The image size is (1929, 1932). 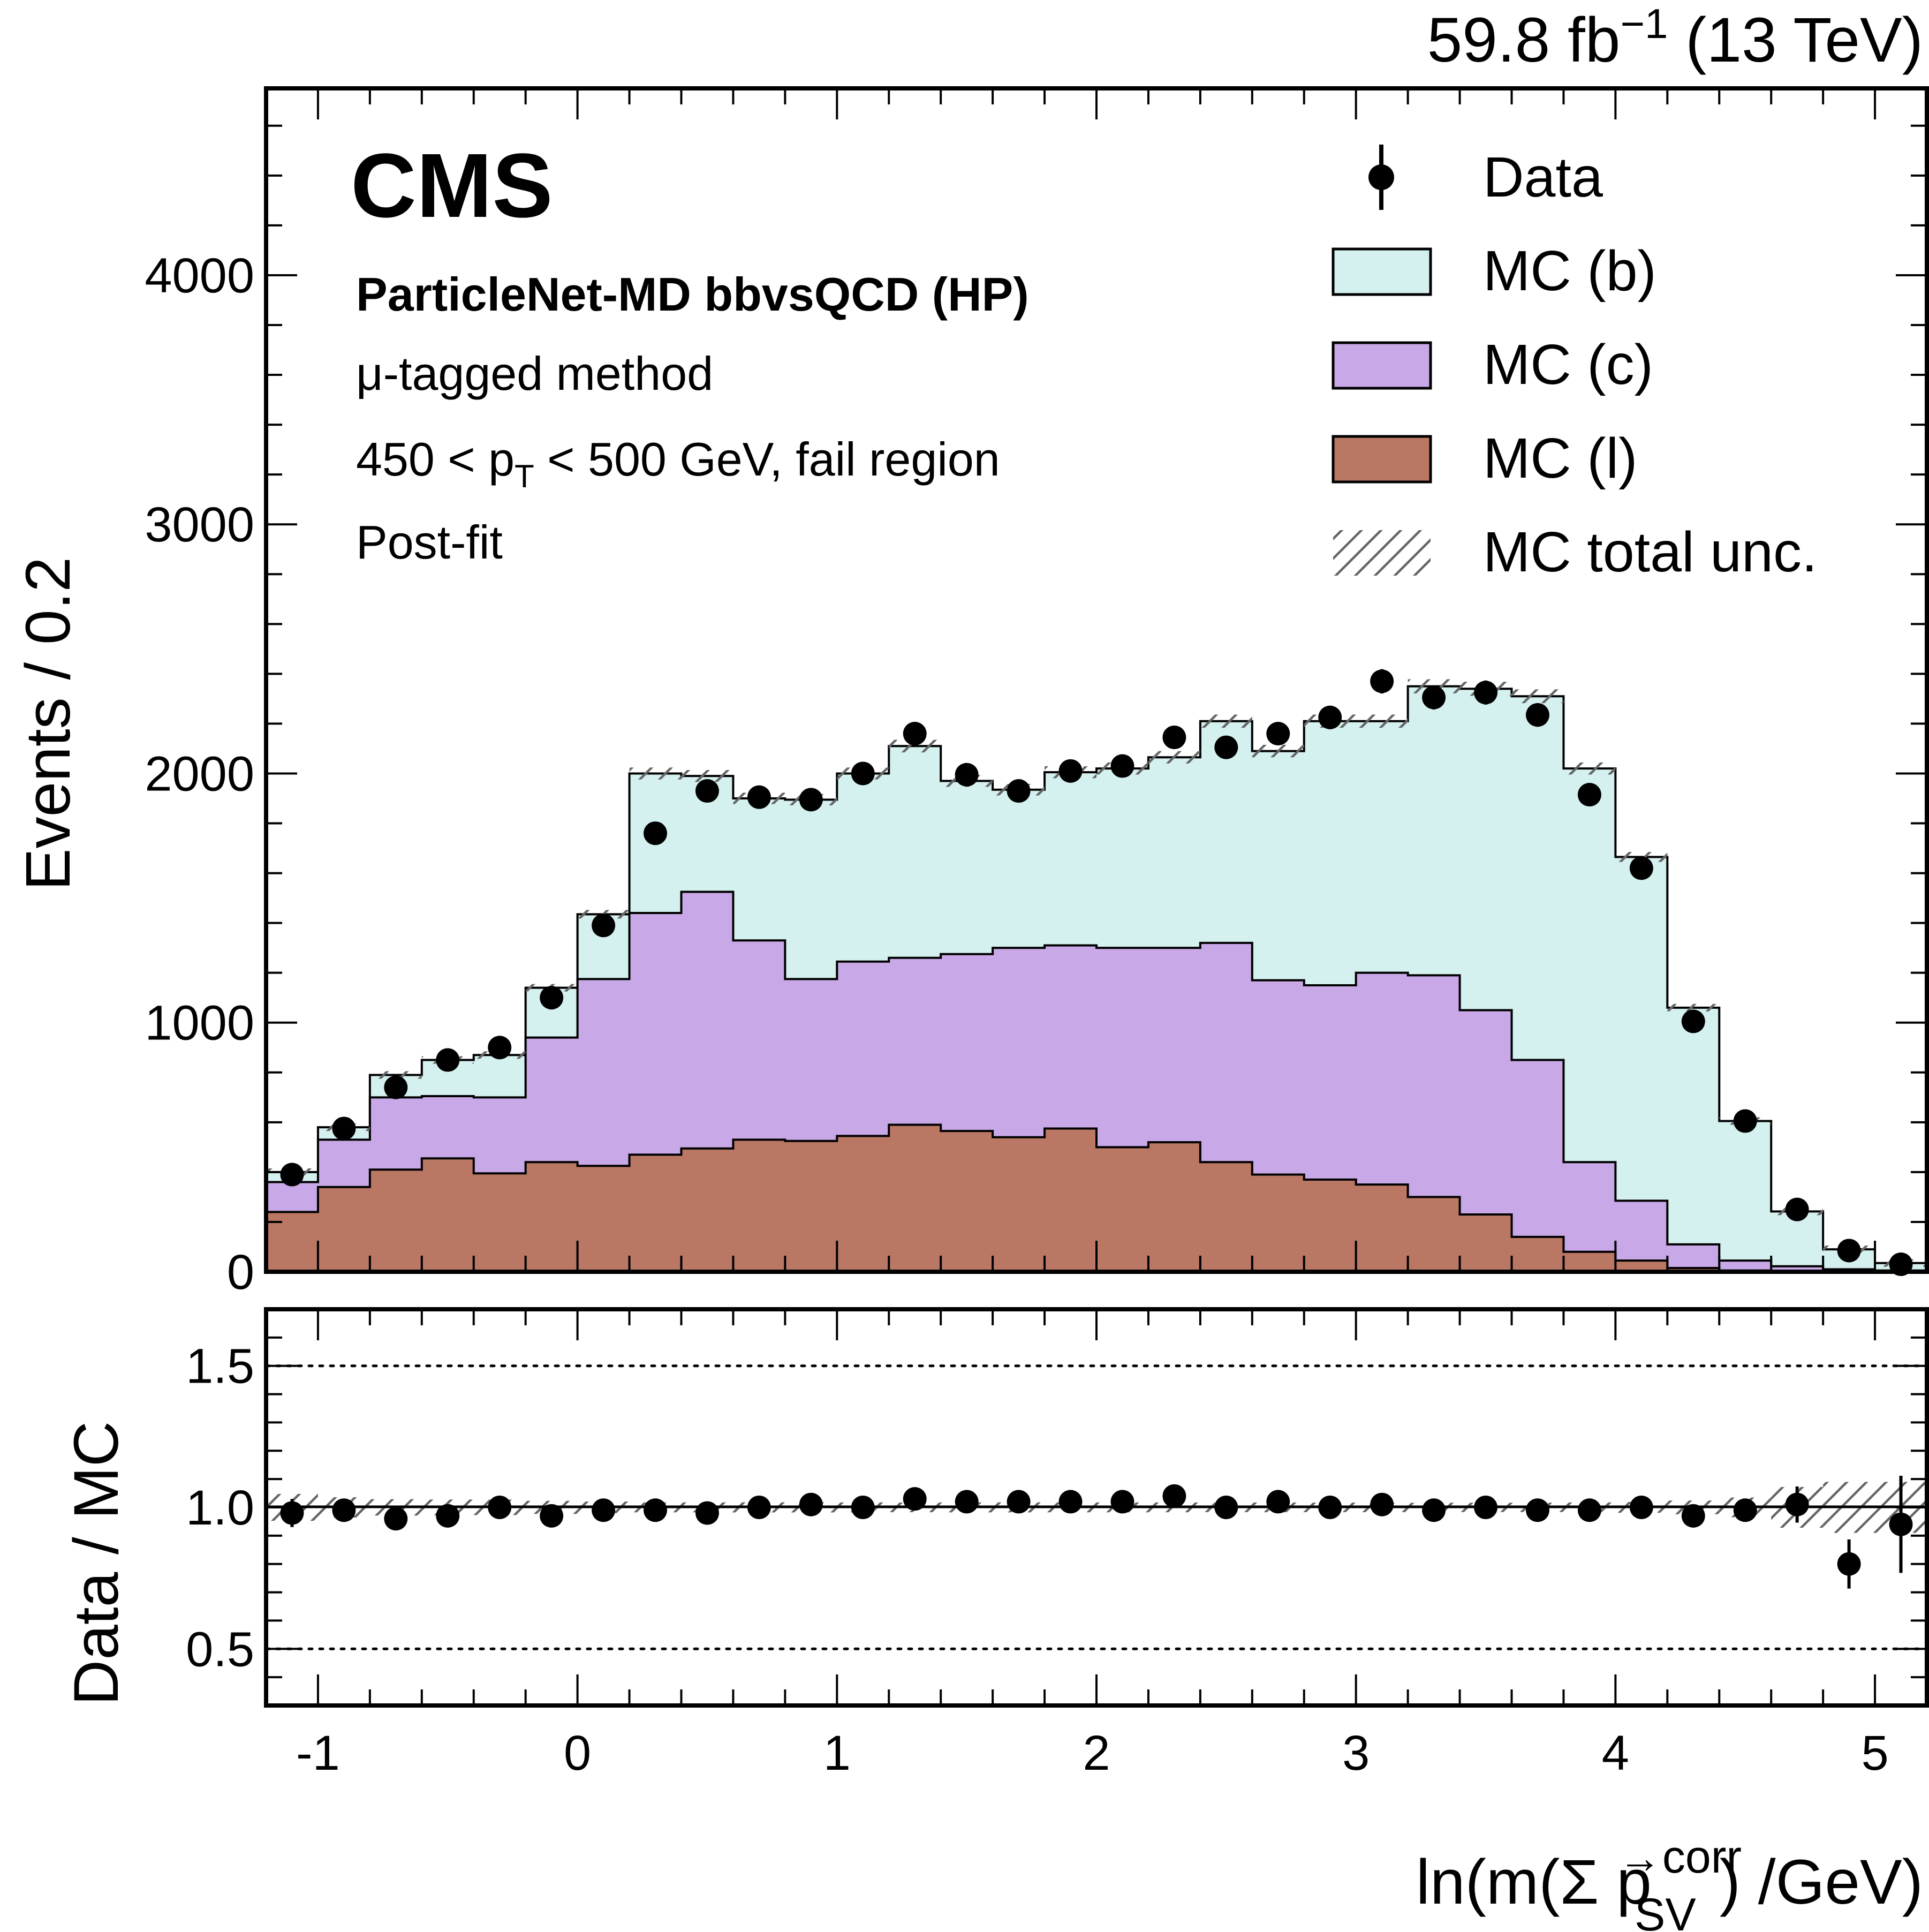 I want to click on legend-label-data: Data, so click(x=1543, y=177).